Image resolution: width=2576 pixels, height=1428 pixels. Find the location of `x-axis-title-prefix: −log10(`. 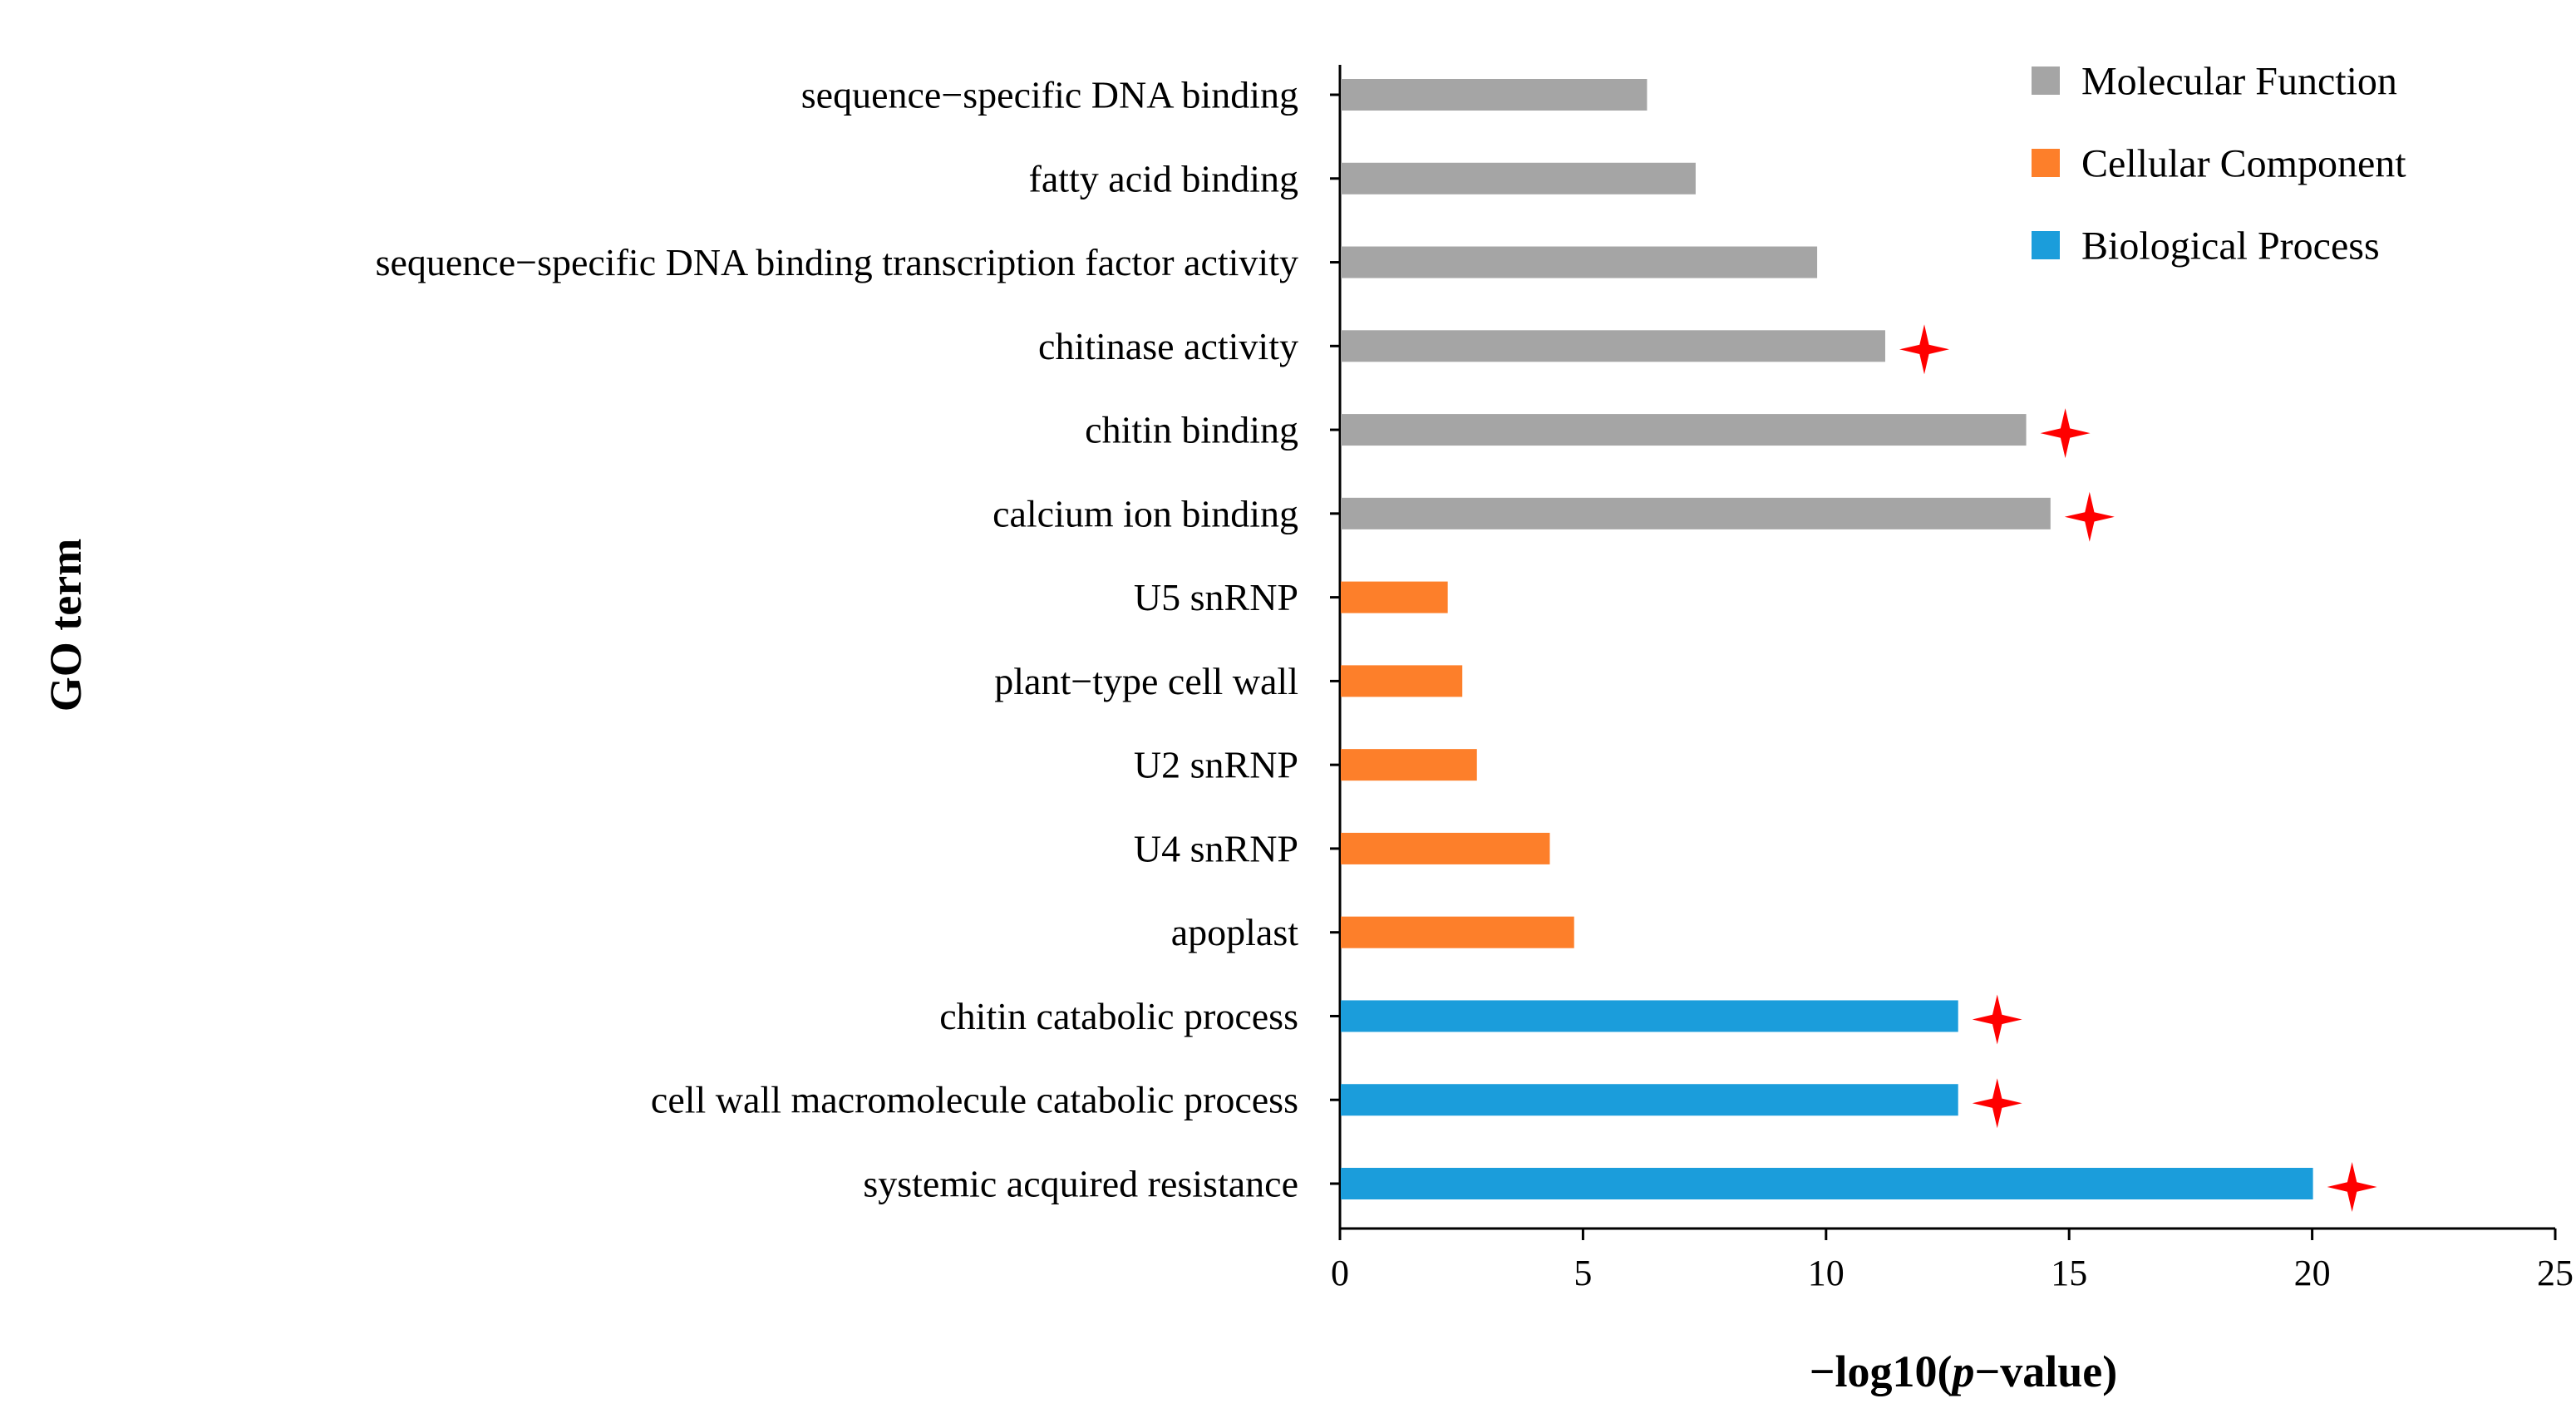

x-axis-title-prefix: −log10( is located at coordinates (1881, 1371).